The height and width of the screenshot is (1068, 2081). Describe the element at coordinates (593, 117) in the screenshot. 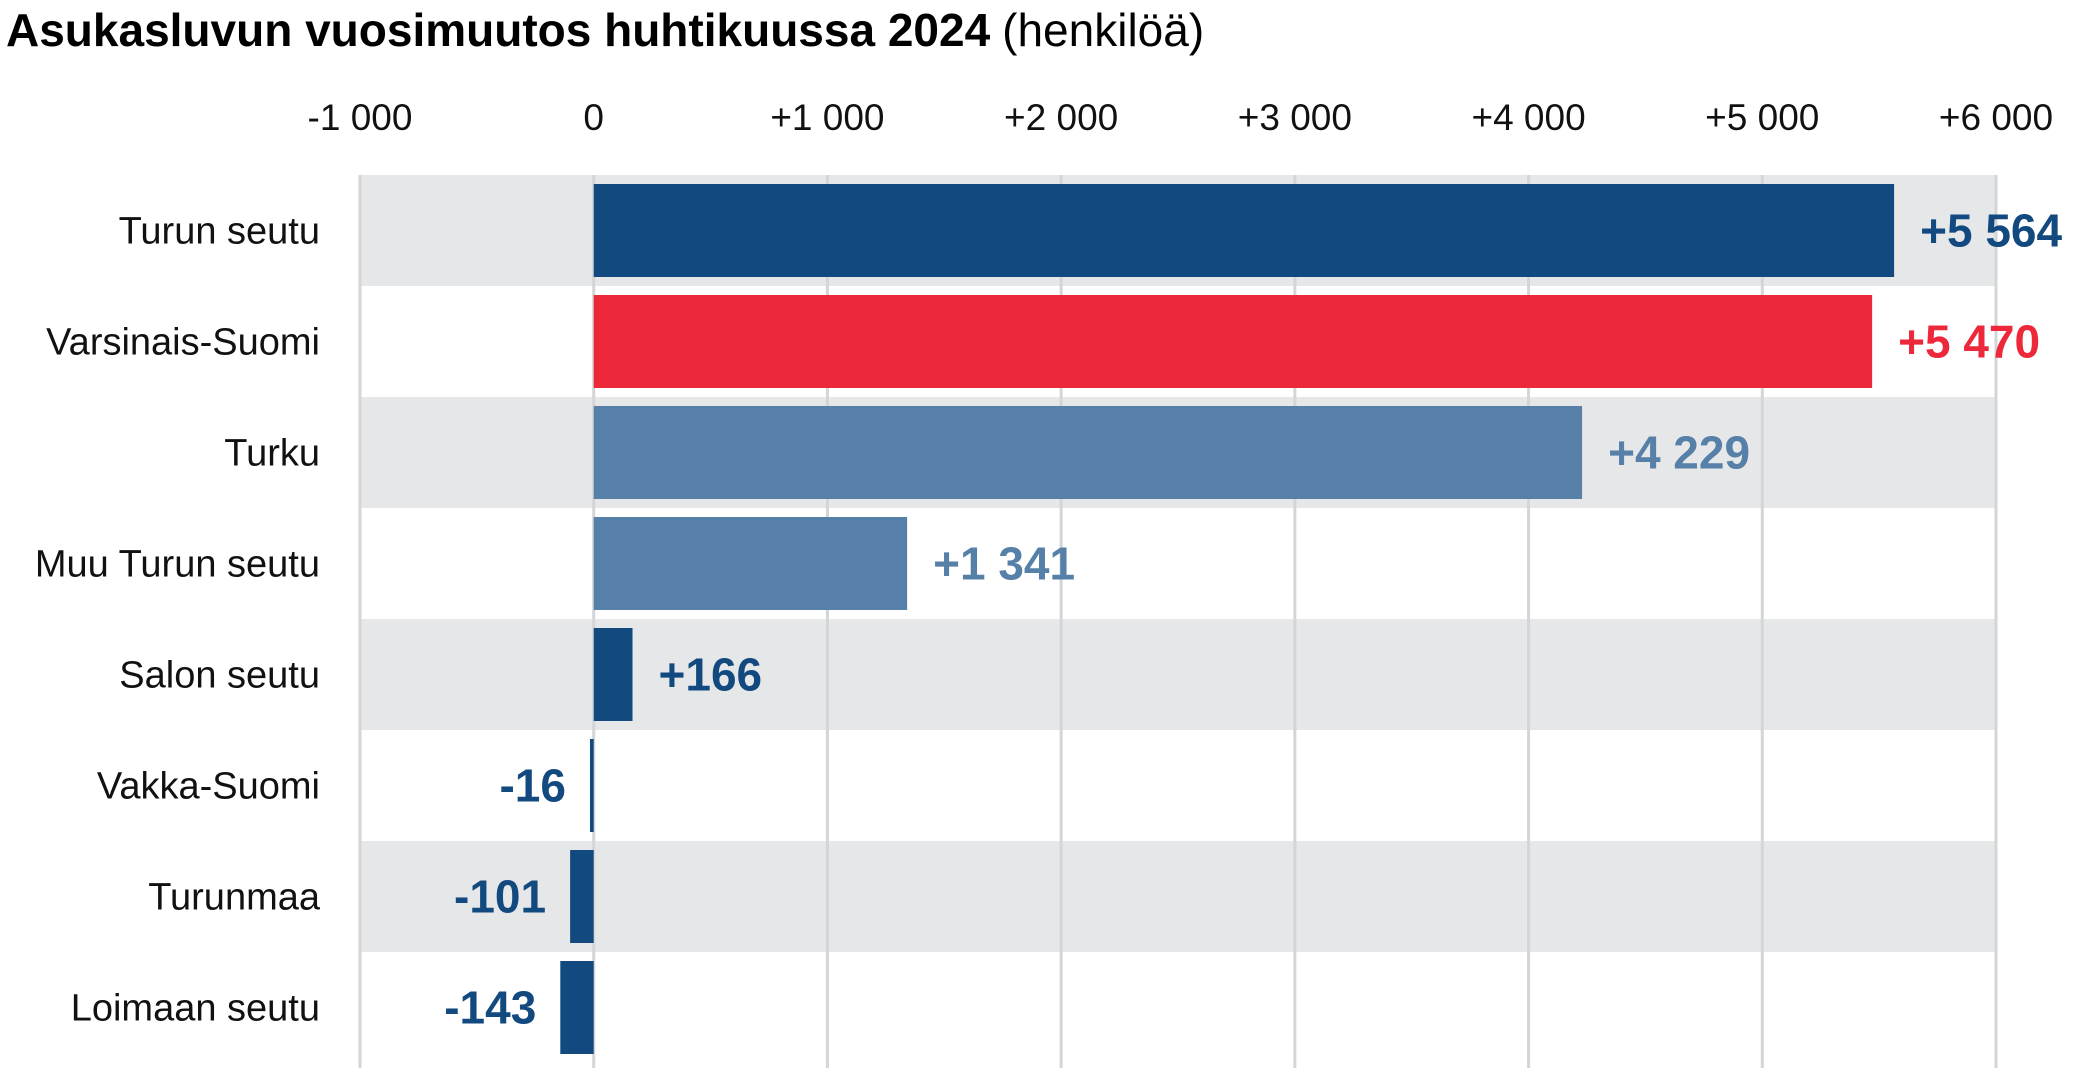

I see `x-tick-label: 0` at that location.